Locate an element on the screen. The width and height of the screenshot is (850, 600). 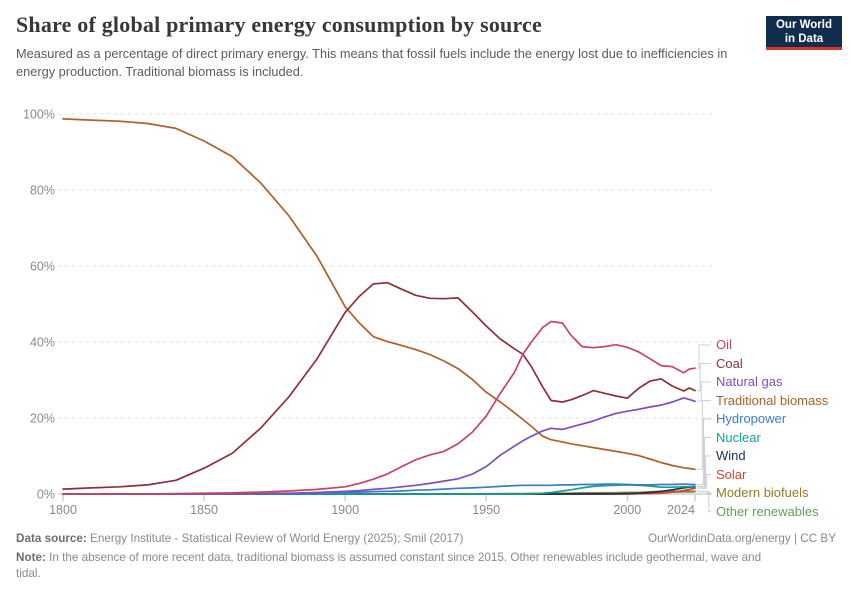
legend-item-natural-gas: Natural gas is located at coordinates (749, 381).